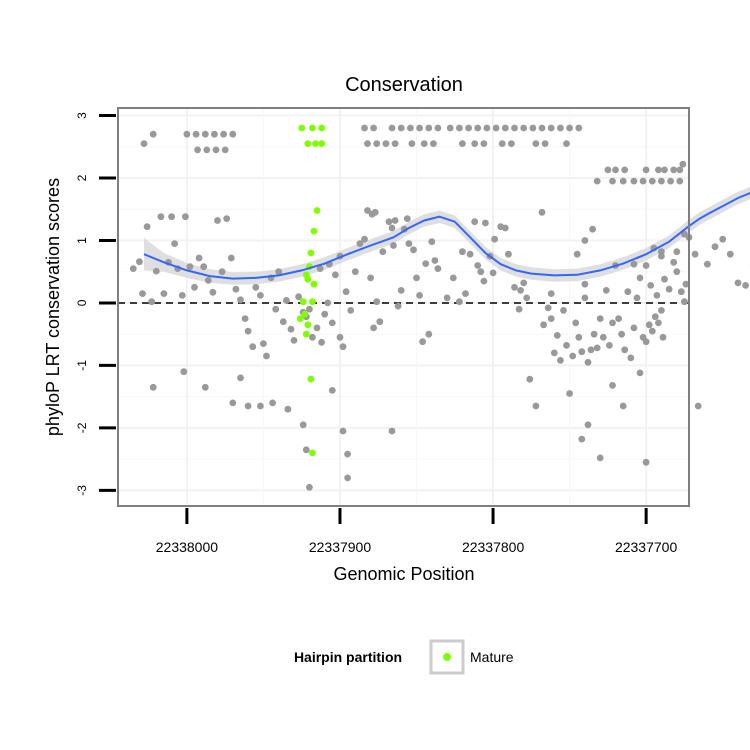 Image resolution: width=750 pixels, height=750 pixels. I want to click on y-tick-label: -2, so click(82, 427).